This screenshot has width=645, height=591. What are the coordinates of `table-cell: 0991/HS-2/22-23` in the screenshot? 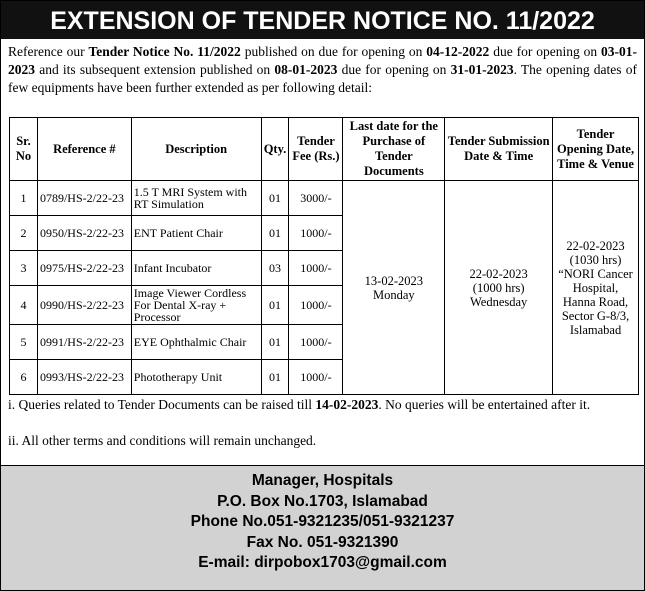 It's located at (84, 342).